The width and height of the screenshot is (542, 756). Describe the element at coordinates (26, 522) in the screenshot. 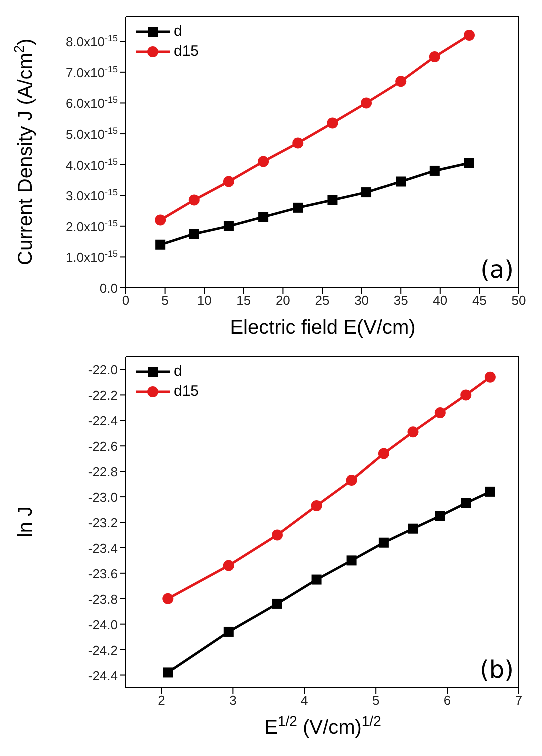

I see `y-axis-title: ln J` at that location.